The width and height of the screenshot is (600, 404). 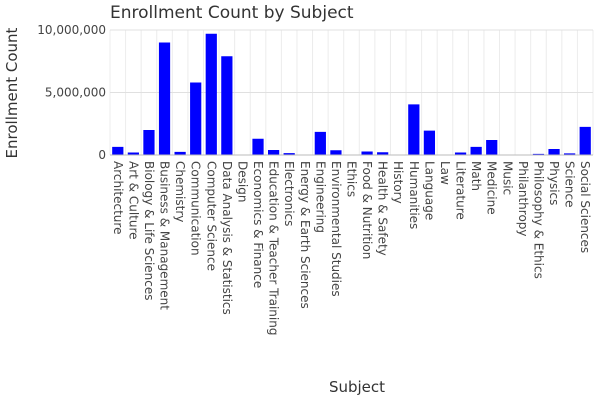 I want to click on chart-title: Enrollment Count by Subject, so click(x=232, y=13).